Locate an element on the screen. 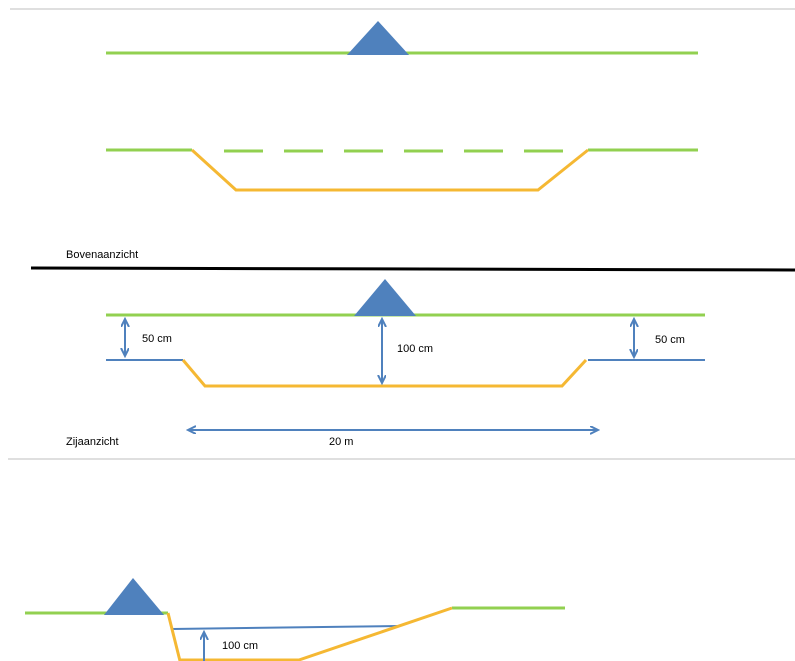  depth-label-bottom: 100 cm is located at coordinates (240, 646).